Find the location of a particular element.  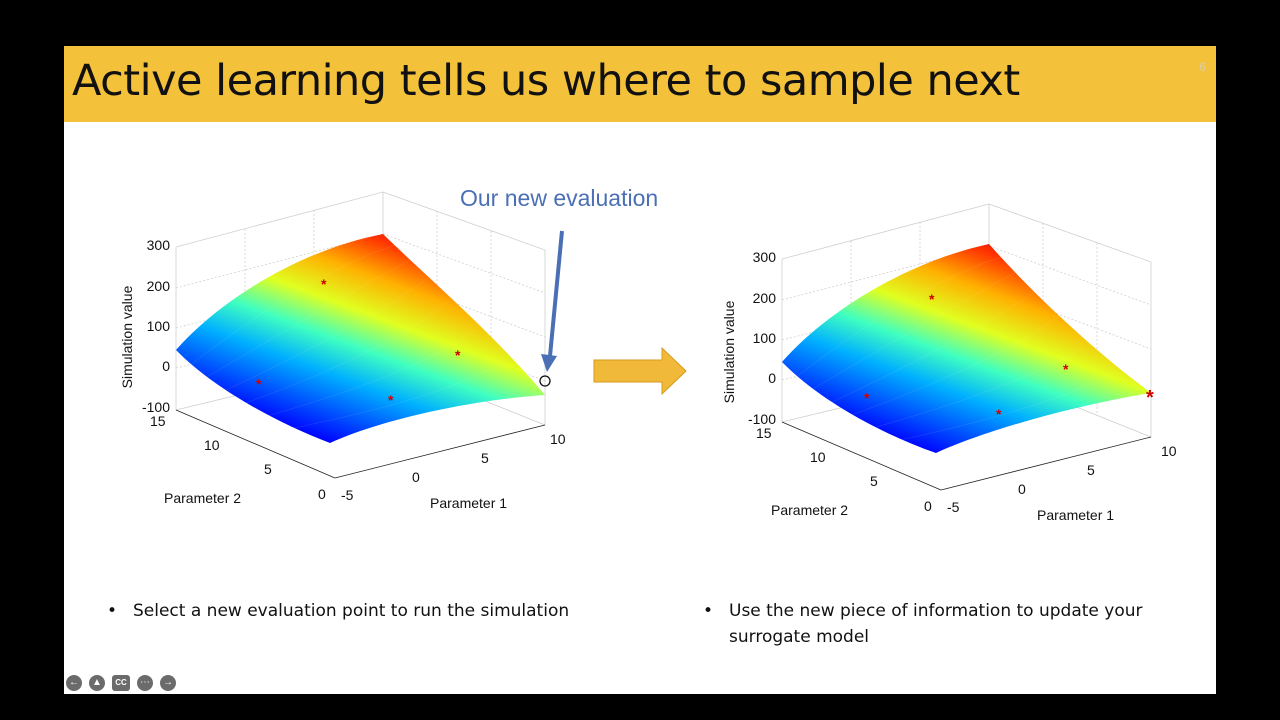

bullet-right-line2: surrogate model is located at coordinates (799, 637).